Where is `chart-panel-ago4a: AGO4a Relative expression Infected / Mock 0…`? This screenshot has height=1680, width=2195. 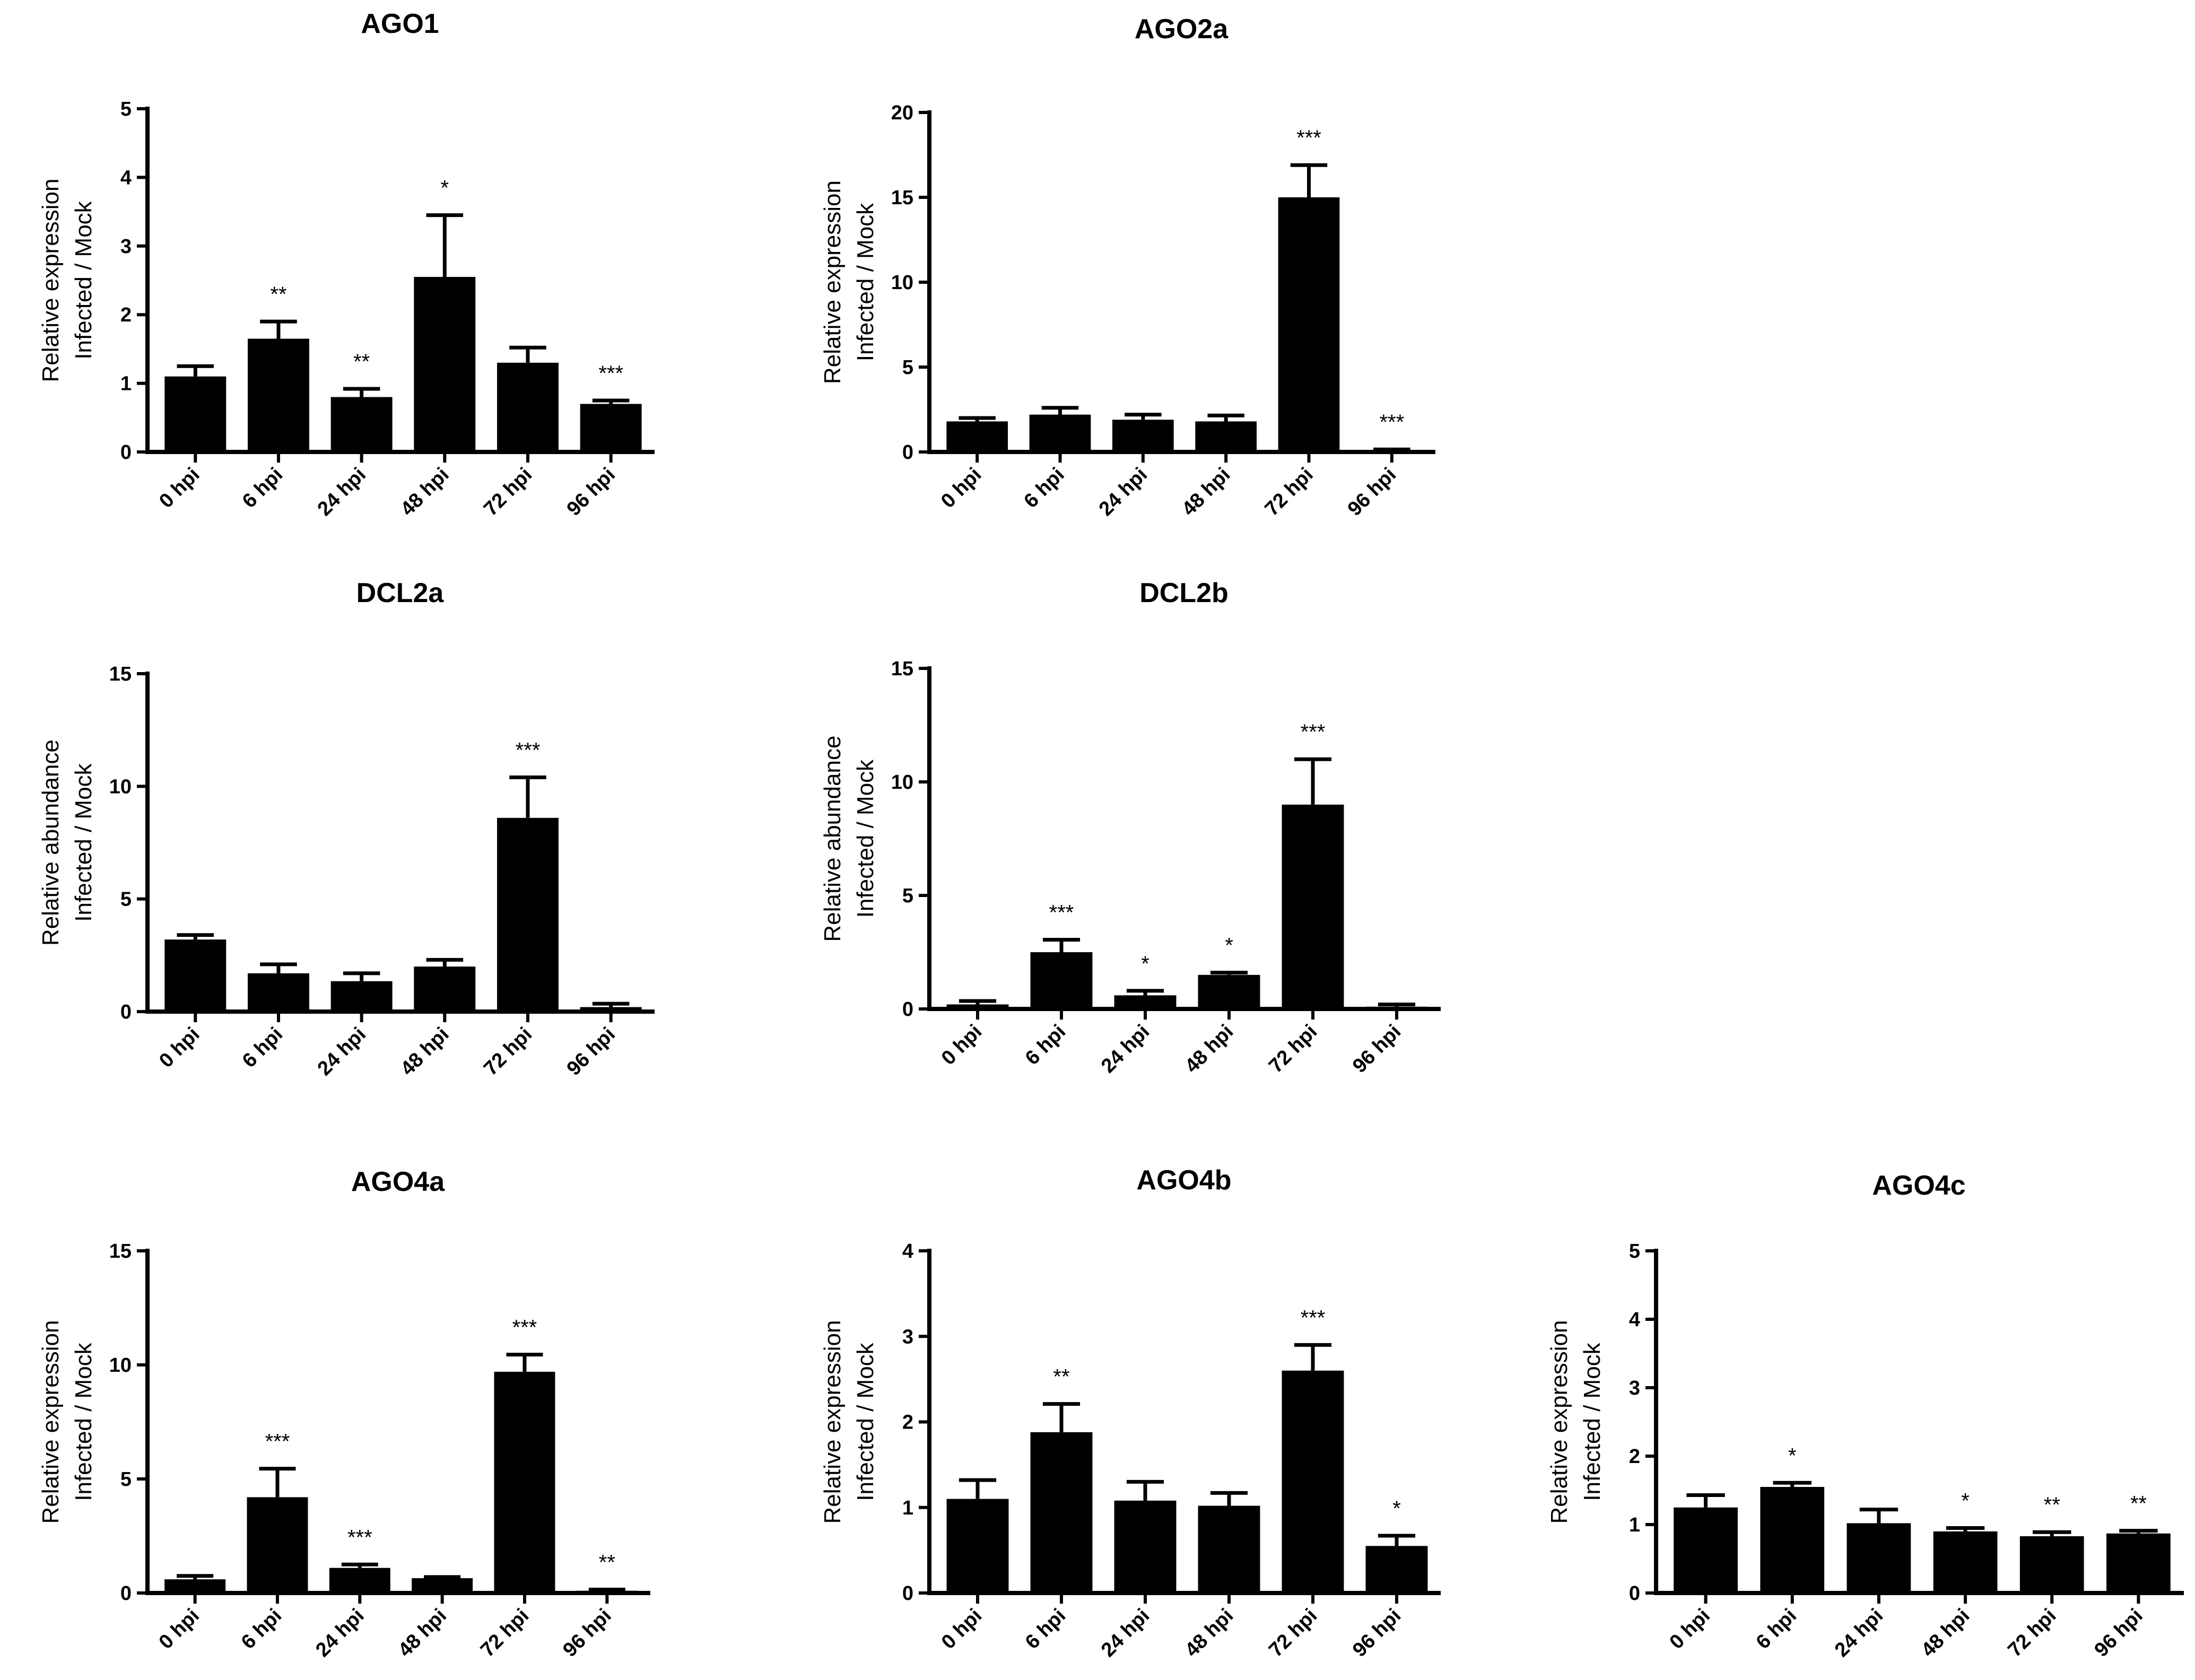 chart-panel-ago4a: AGO4a Relative expression Infected / Mock 0… is located at coordinates (344, 1414).